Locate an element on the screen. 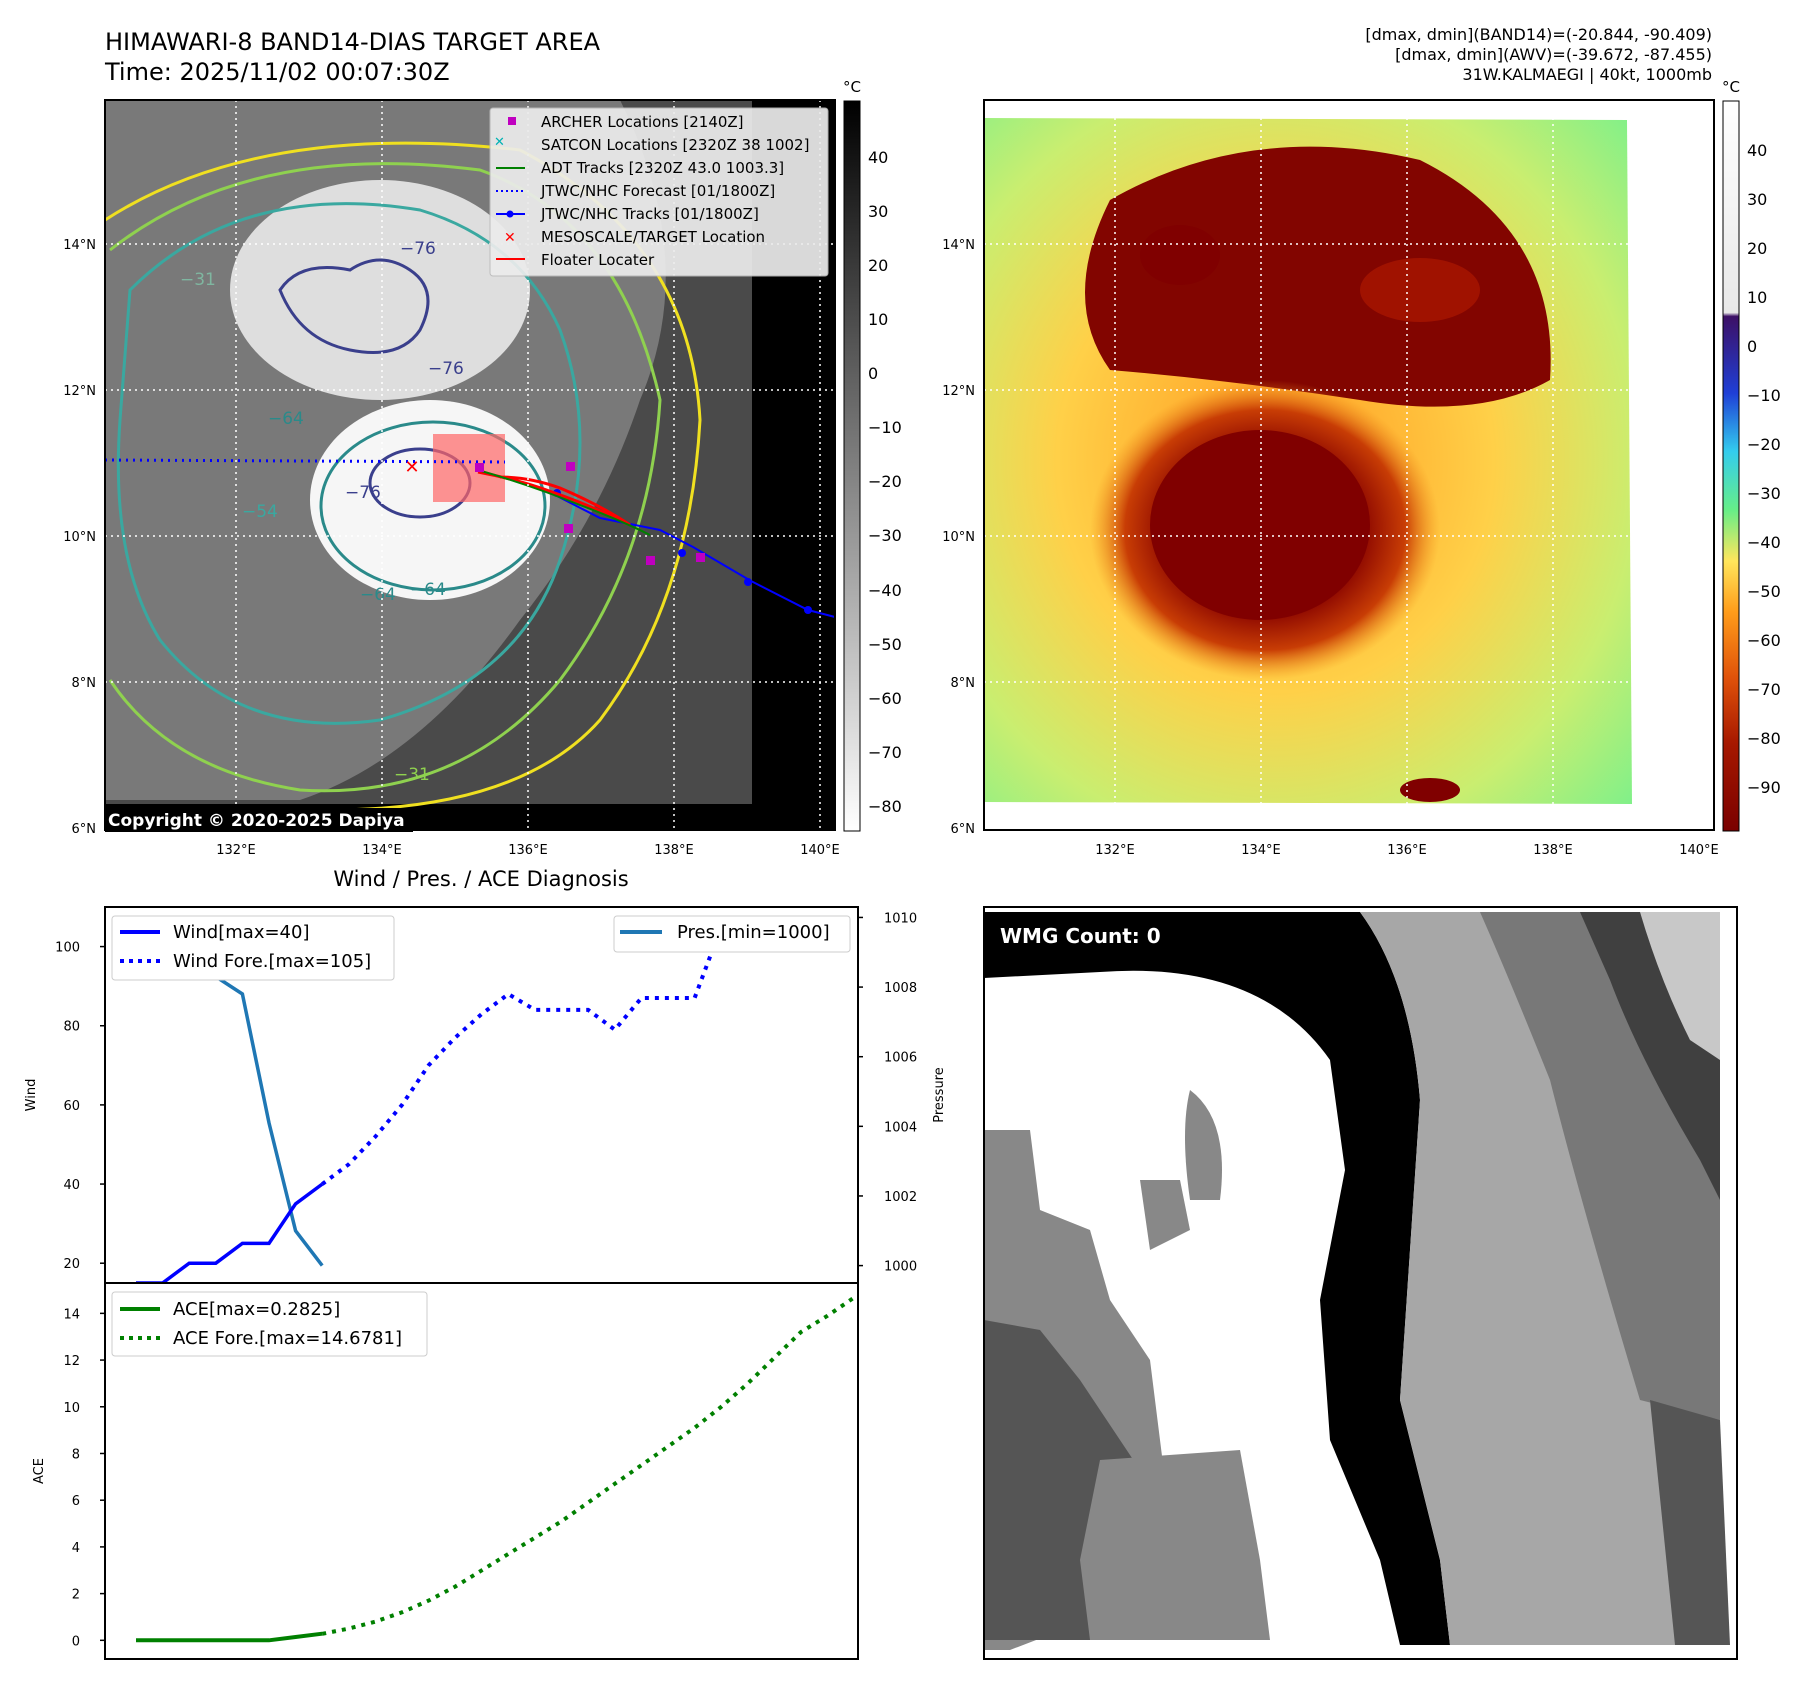 The image size is (1797, 1690). lat-tick: 14°N is located at coordinates (958, 245).